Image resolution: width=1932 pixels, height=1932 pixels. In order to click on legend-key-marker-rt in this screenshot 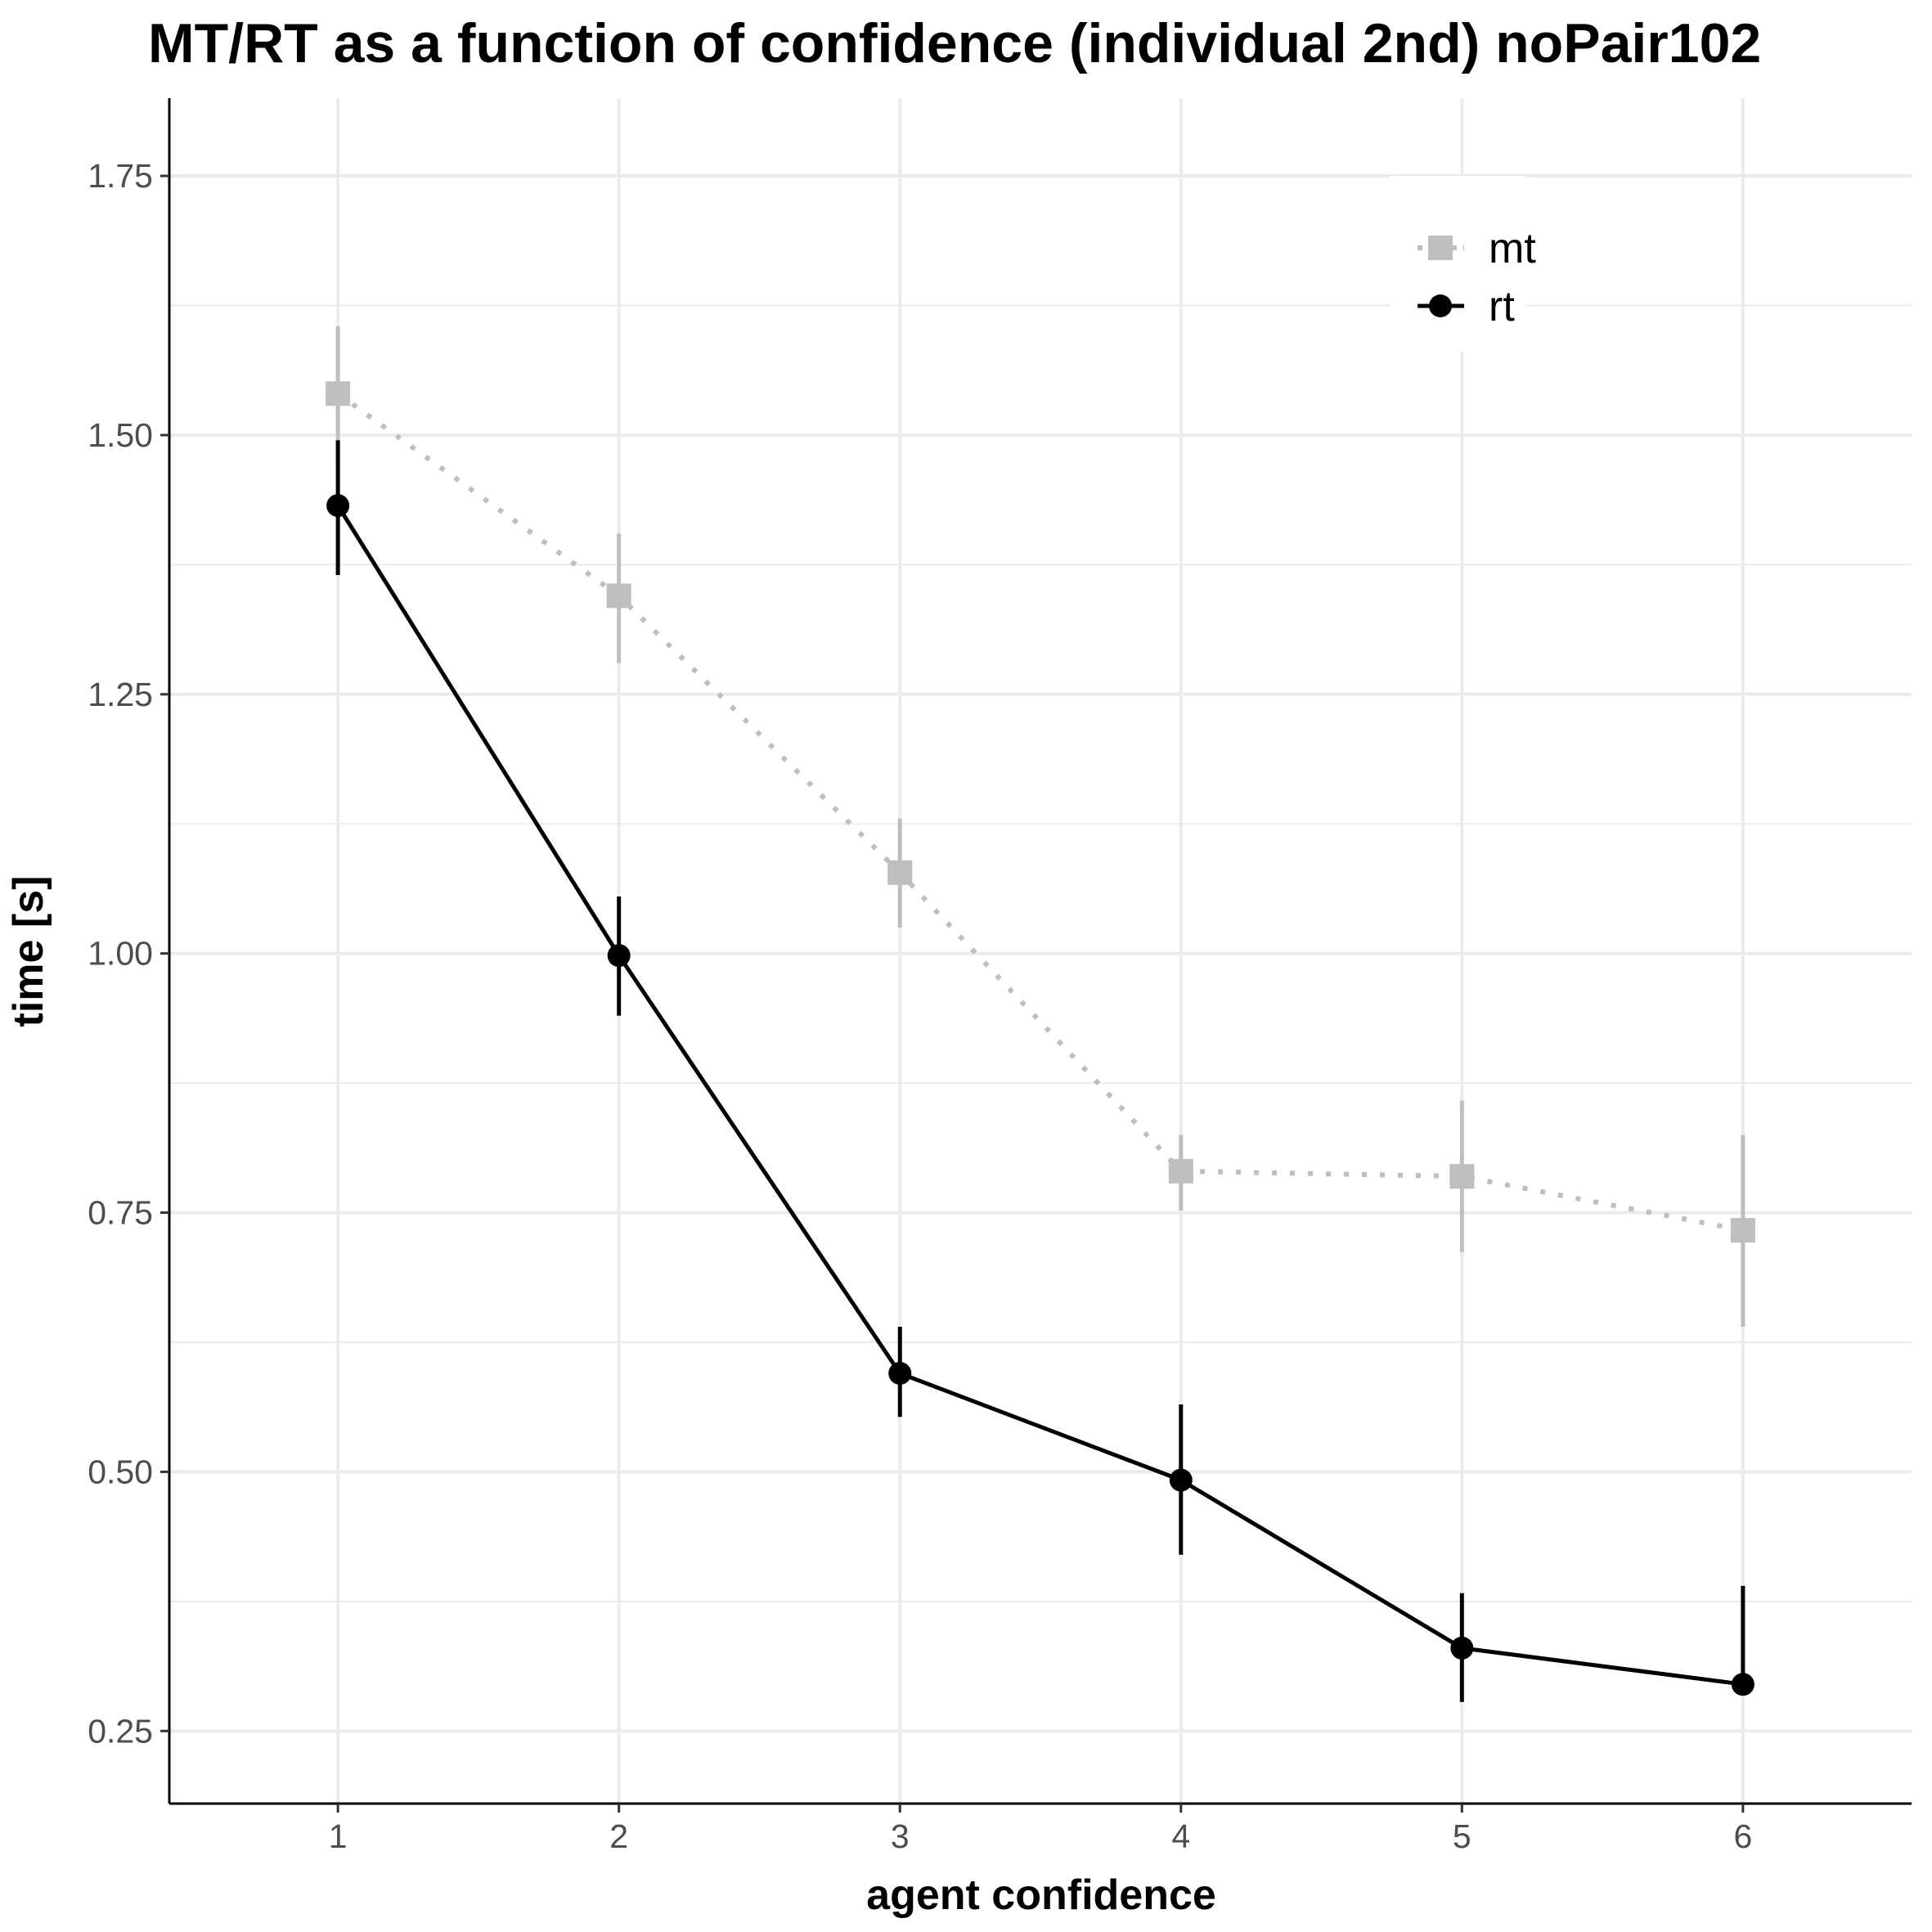, I will do `click(1440, 305)`.